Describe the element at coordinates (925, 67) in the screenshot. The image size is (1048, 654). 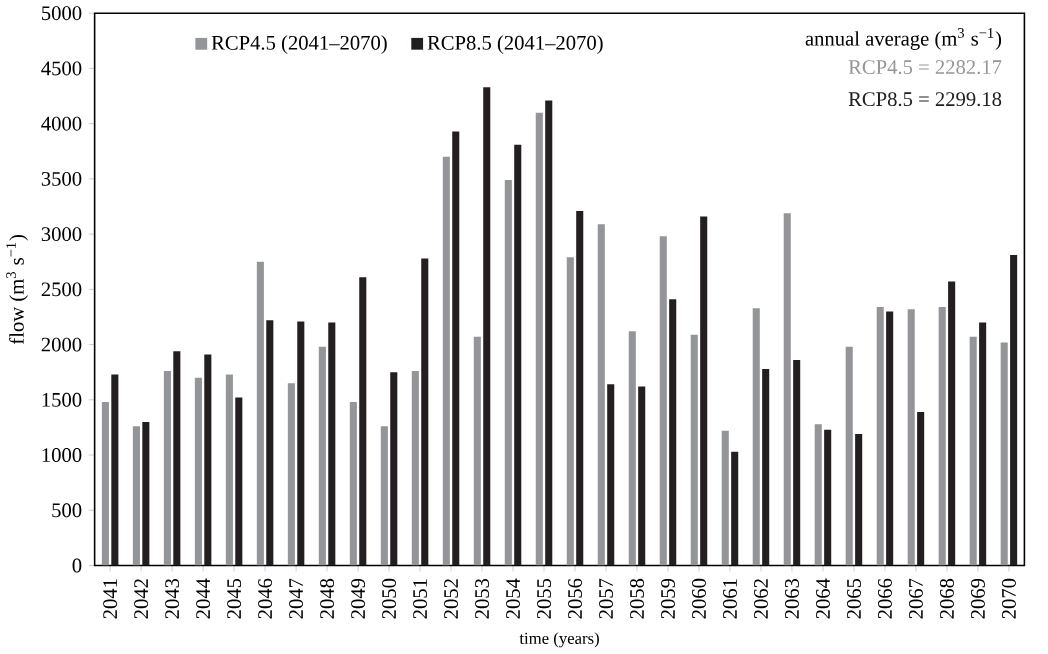
I see `annotation: RCP4.5 = 2282.17` at that location.